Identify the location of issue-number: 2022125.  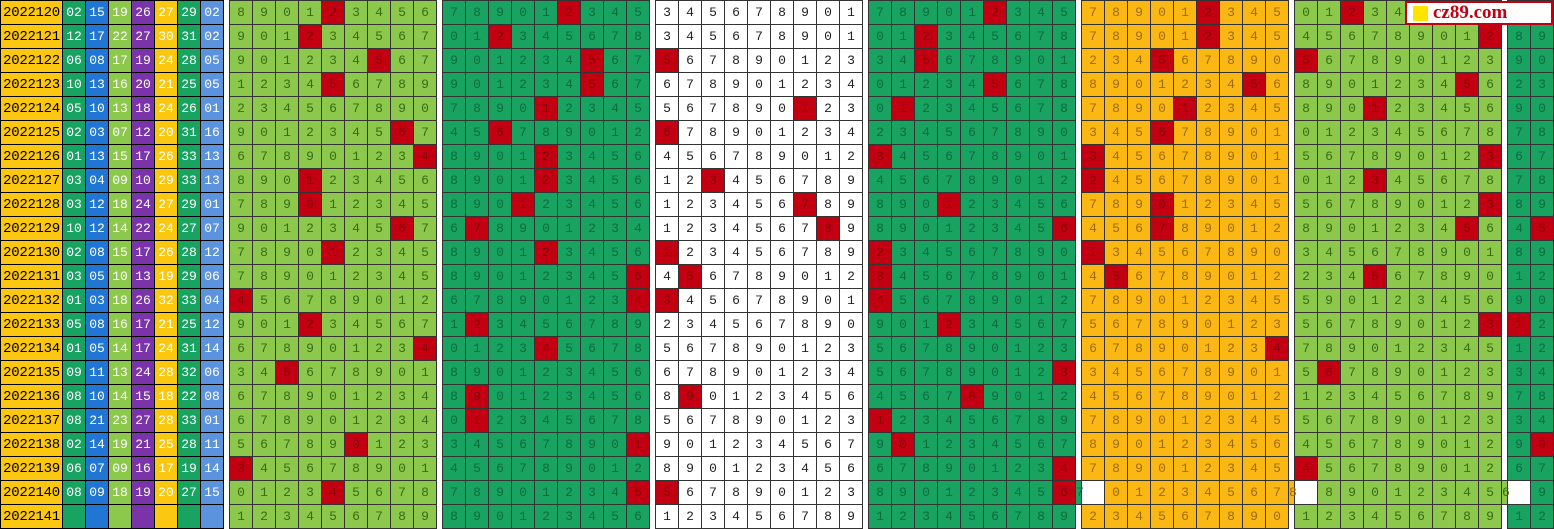
(31, 132).